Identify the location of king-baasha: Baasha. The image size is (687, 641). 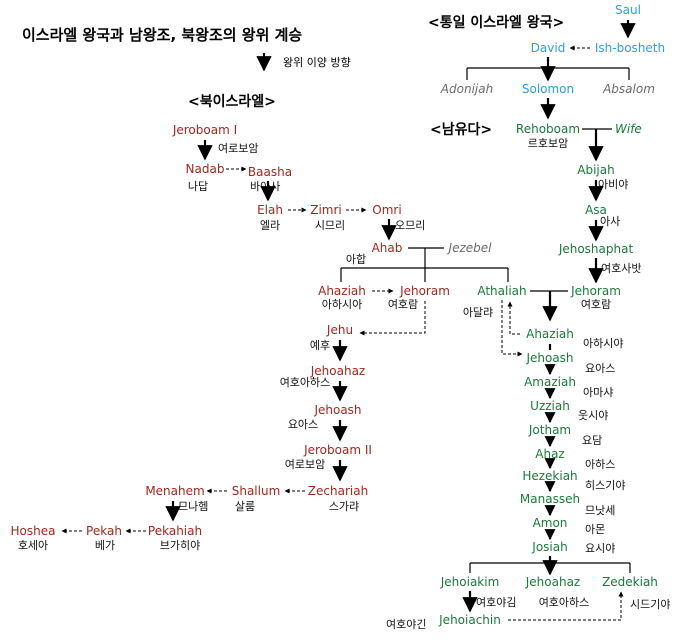
(270, 172).